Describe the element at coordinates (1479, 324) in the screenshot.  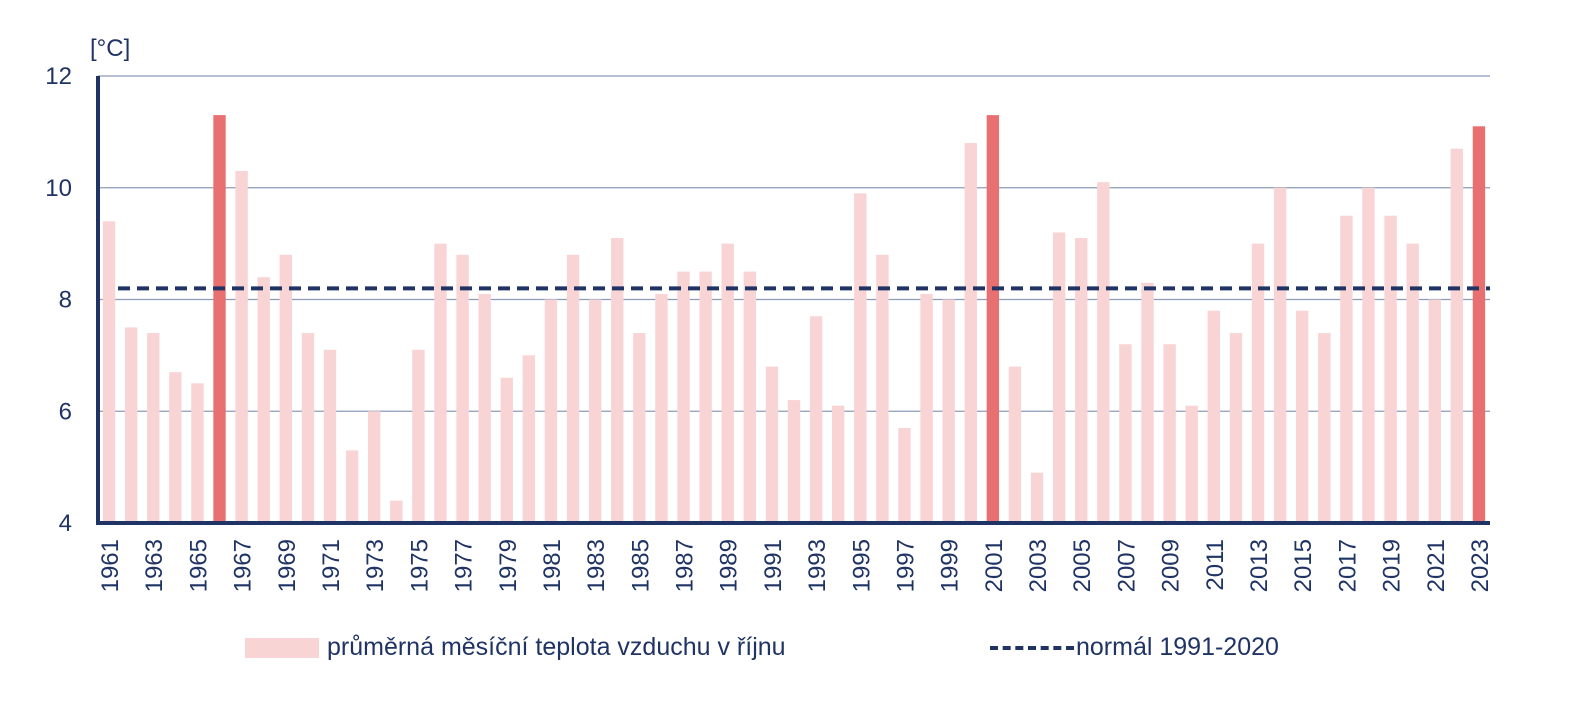
I see `bar-2023` at that location.